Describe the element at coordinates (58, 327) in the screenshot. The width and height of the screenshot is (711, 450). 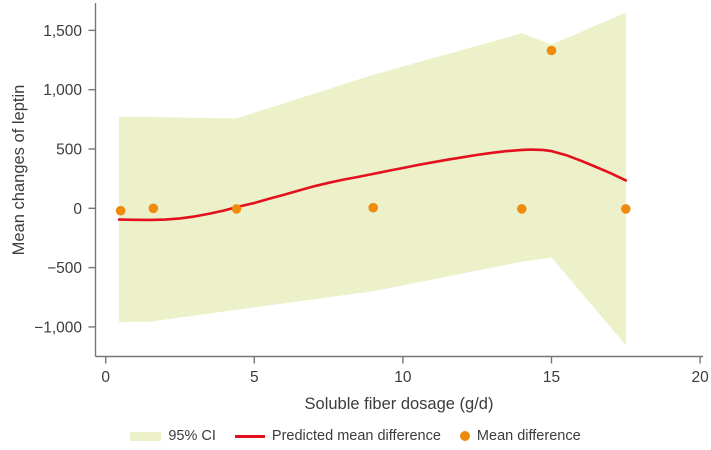
I see `y-tick-label: −1,000` at that location.